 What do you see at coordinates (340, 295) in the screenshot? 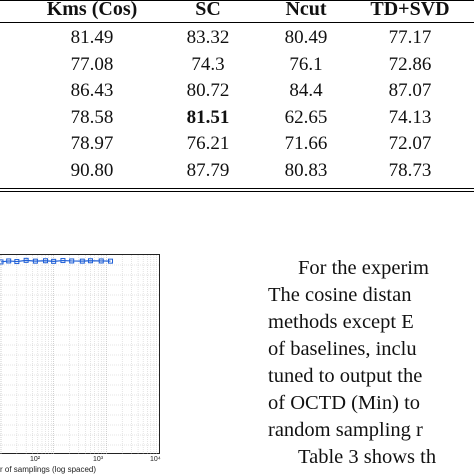
I see `paragraph-line-2: The cosine distan` at bounding box center [340, 295].